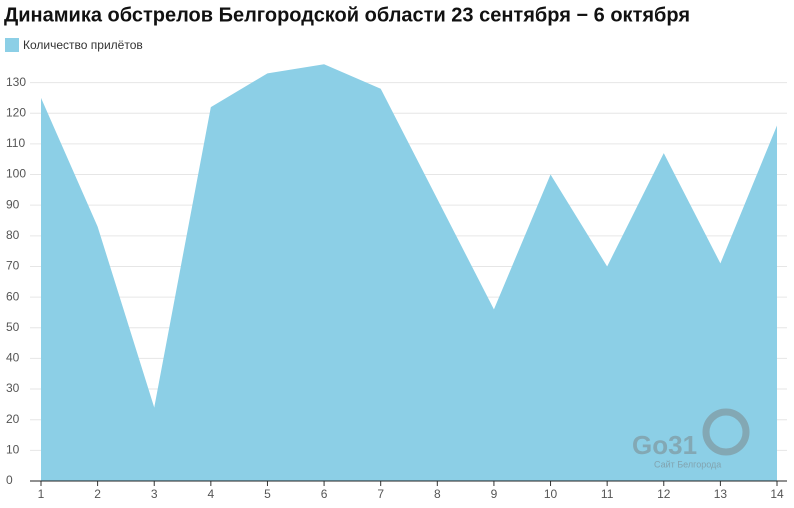  What do you see at coordinates (83, 45) in the screenshot?
I see `legend-label: Количество прилётов` at bounding box center [83, 45].